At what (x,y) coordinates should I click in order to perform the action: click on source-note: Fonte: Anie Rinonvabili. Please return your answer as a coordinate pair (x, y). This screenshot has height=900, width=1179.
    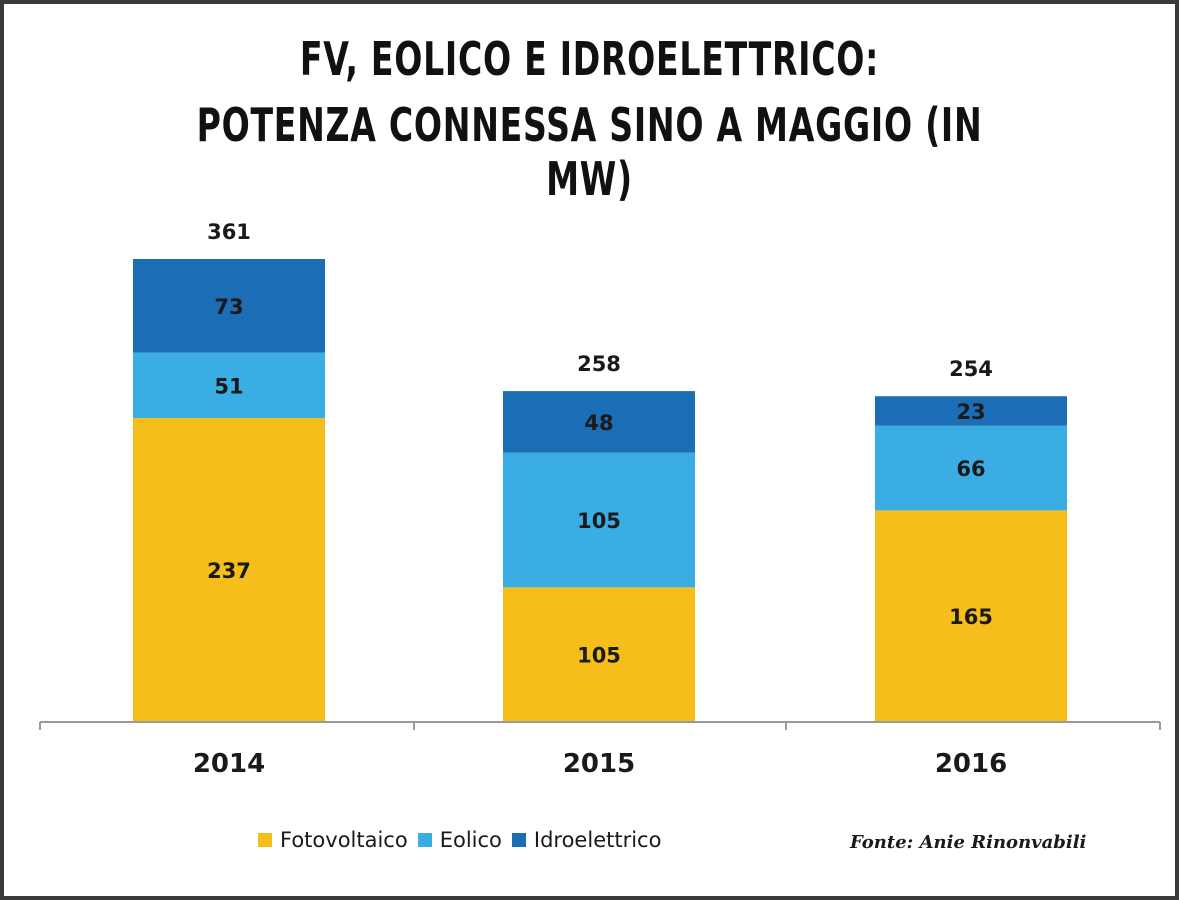
    Looking at the image, I should click on (968, 842).